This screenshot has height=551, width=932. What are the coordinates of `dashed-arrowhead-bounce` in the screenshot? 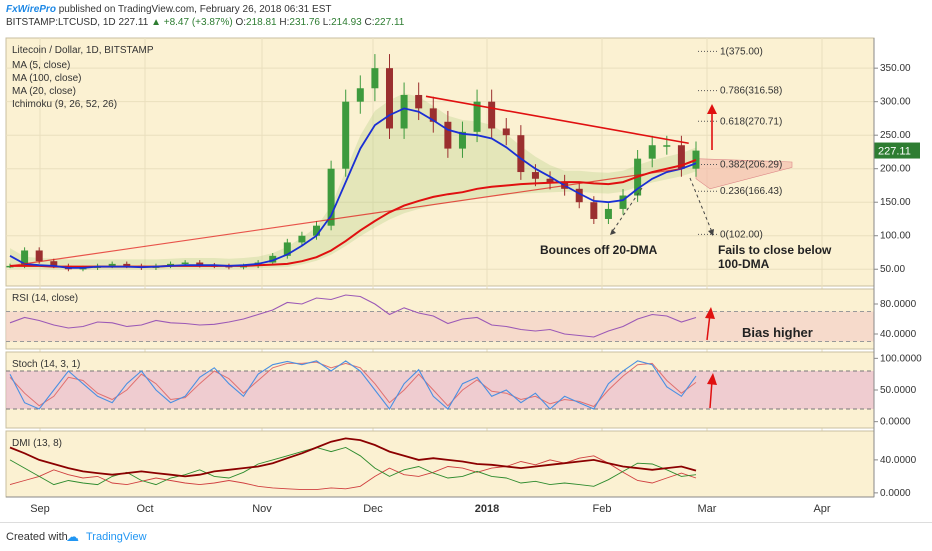 It's located at (613, 232).